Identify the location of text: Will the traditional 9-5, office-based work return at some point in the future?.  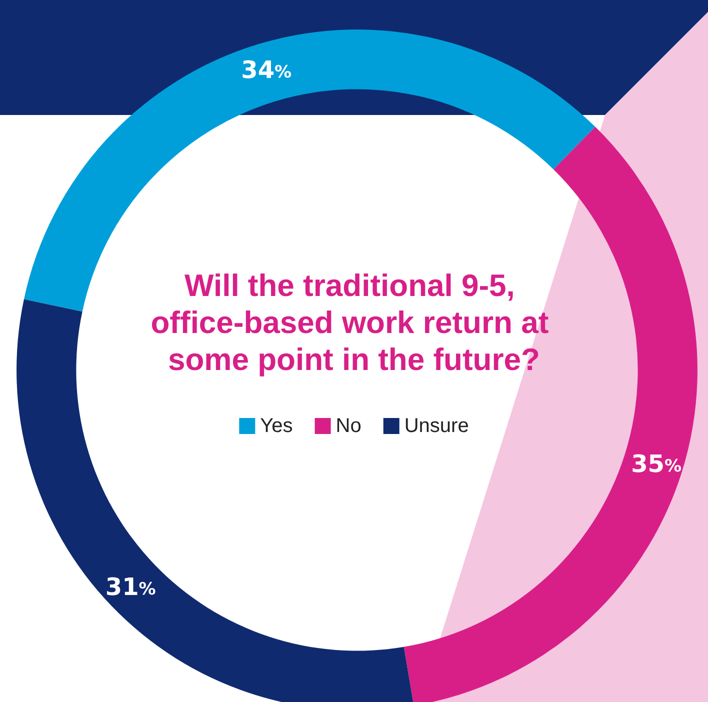
(354, 322).